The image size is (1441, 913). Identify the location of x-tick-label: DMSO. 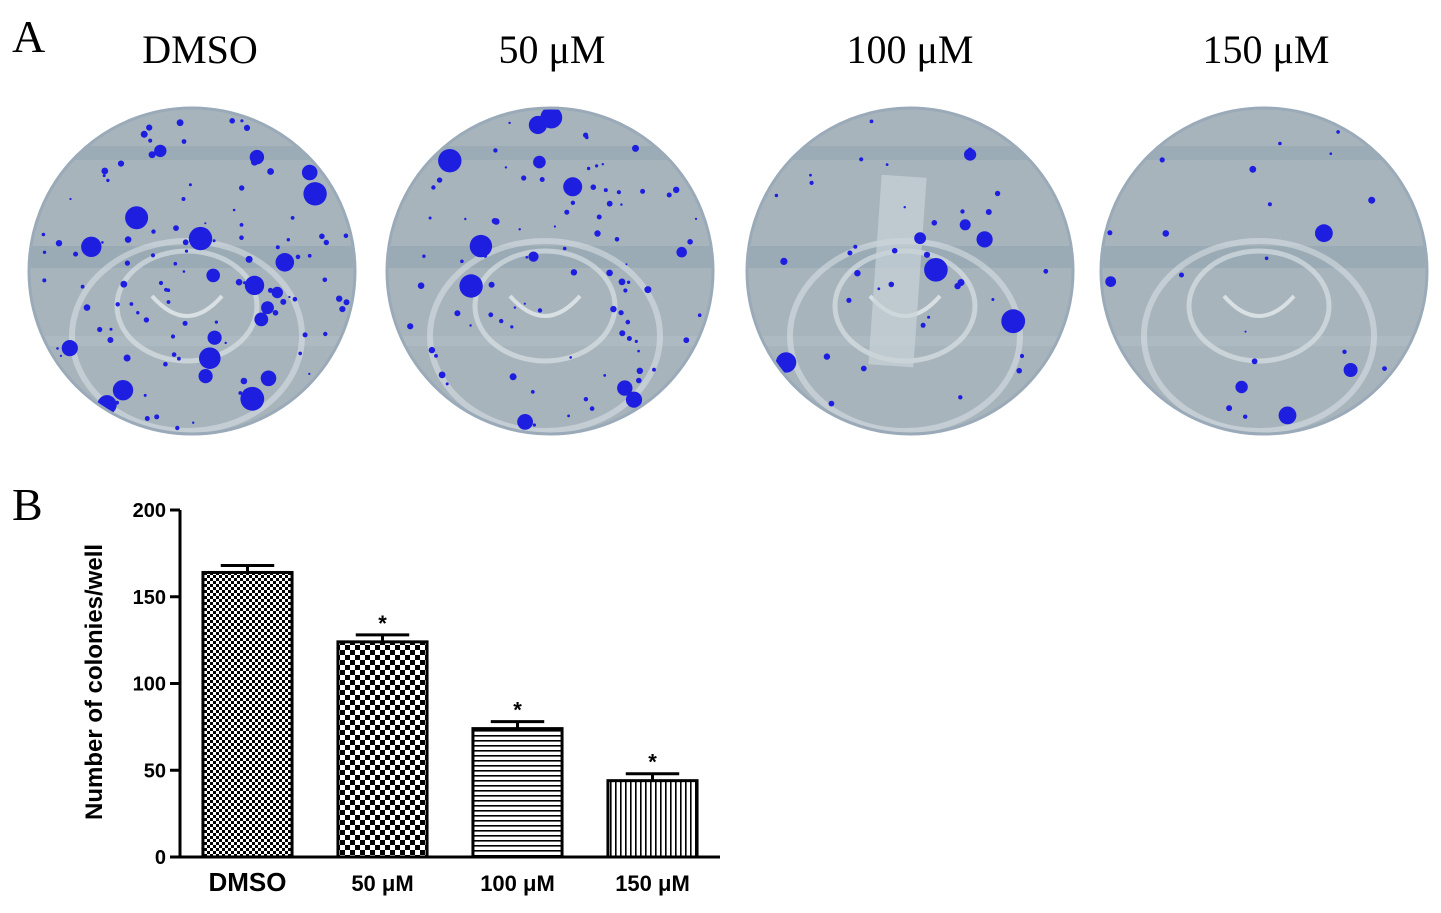
(248, 882).